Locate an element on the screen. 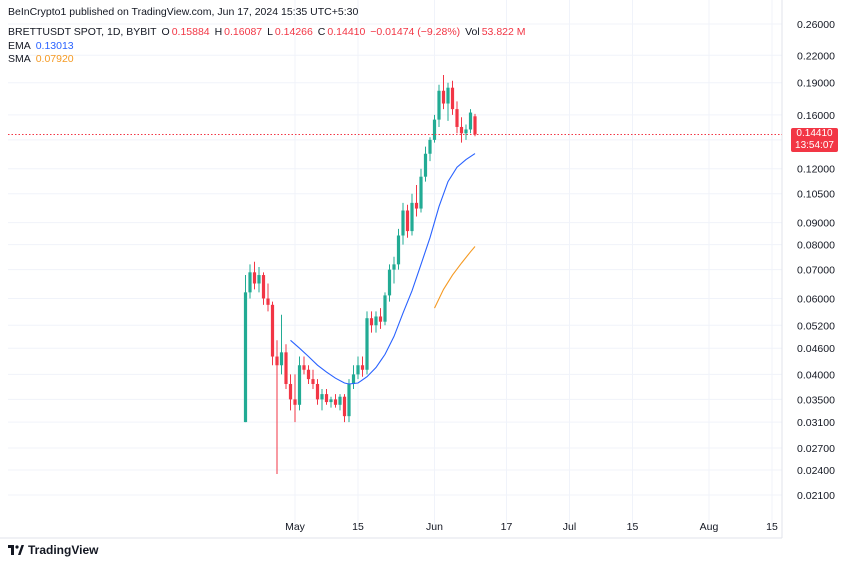 The image size is (850, 563). tradingview-logo-text: TradingView is located at coordinates (63, 550).